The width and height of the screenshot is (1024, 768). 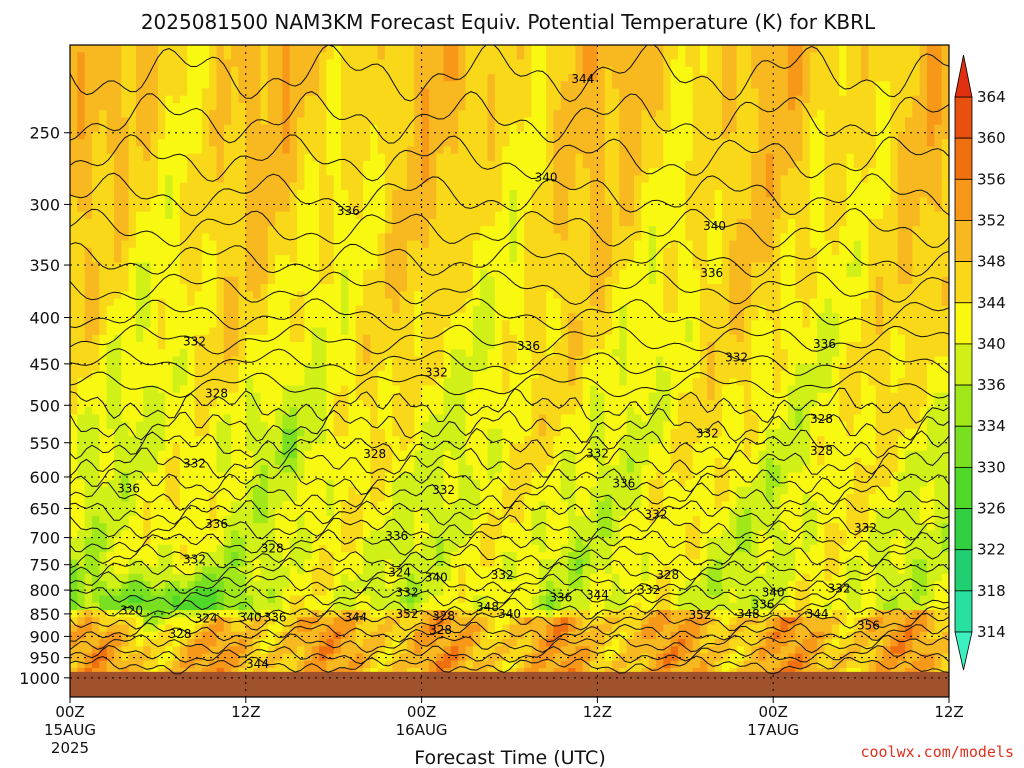 What do you see at coordinates (44, 443) in the screenshot?
I see `y-tick-label: 550` at bounding box center [44, 443].